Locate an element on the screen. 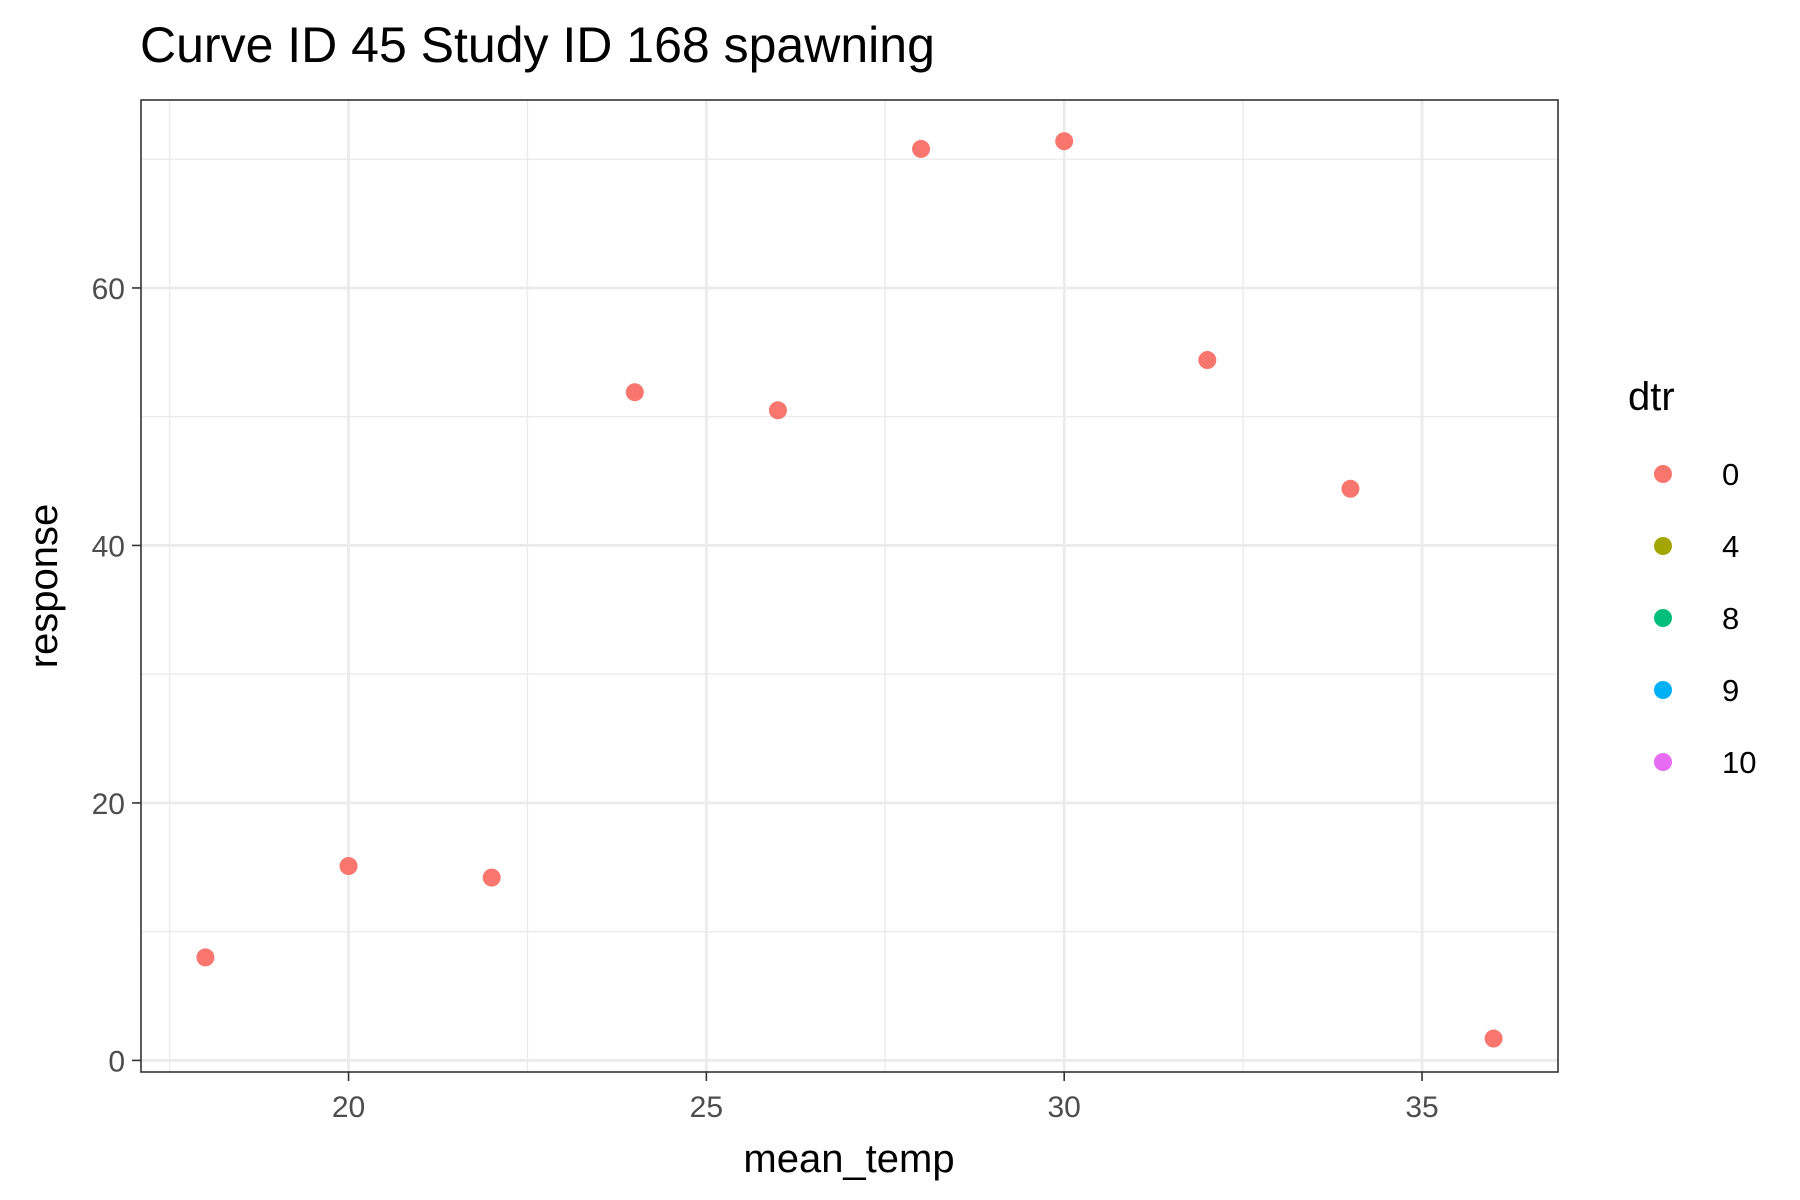 This screenshot has height=1200, width=1800. y-tick-label: 0 is located at coordinates (116, 1061).